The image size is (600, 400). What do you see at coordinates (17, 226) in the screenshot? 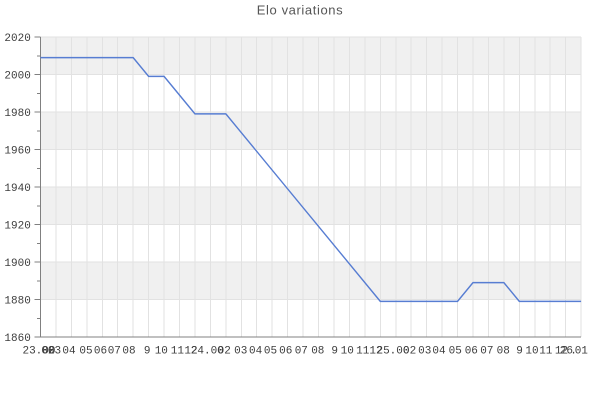
I see `svg-text: 1920` at bounding box center [17, 226].